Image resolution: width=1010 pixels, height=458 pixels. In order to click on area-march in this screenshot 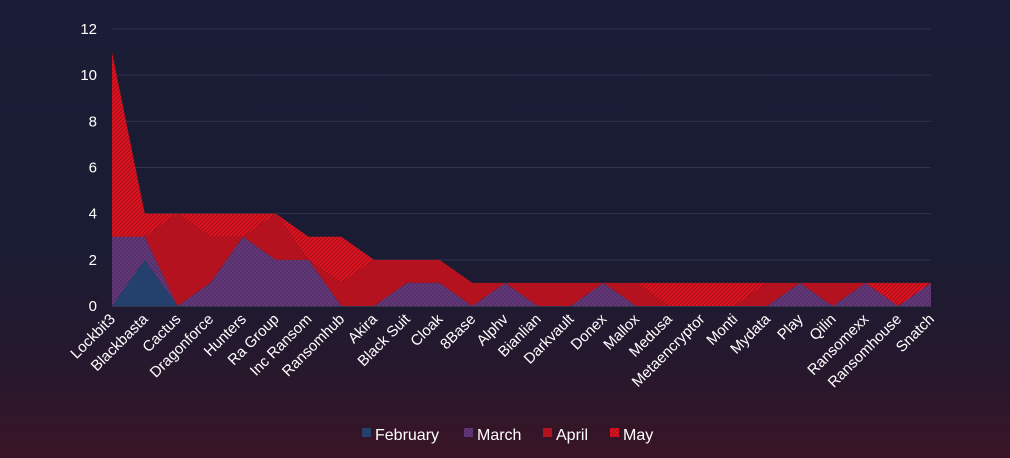, I will do `click(521, 271)`.